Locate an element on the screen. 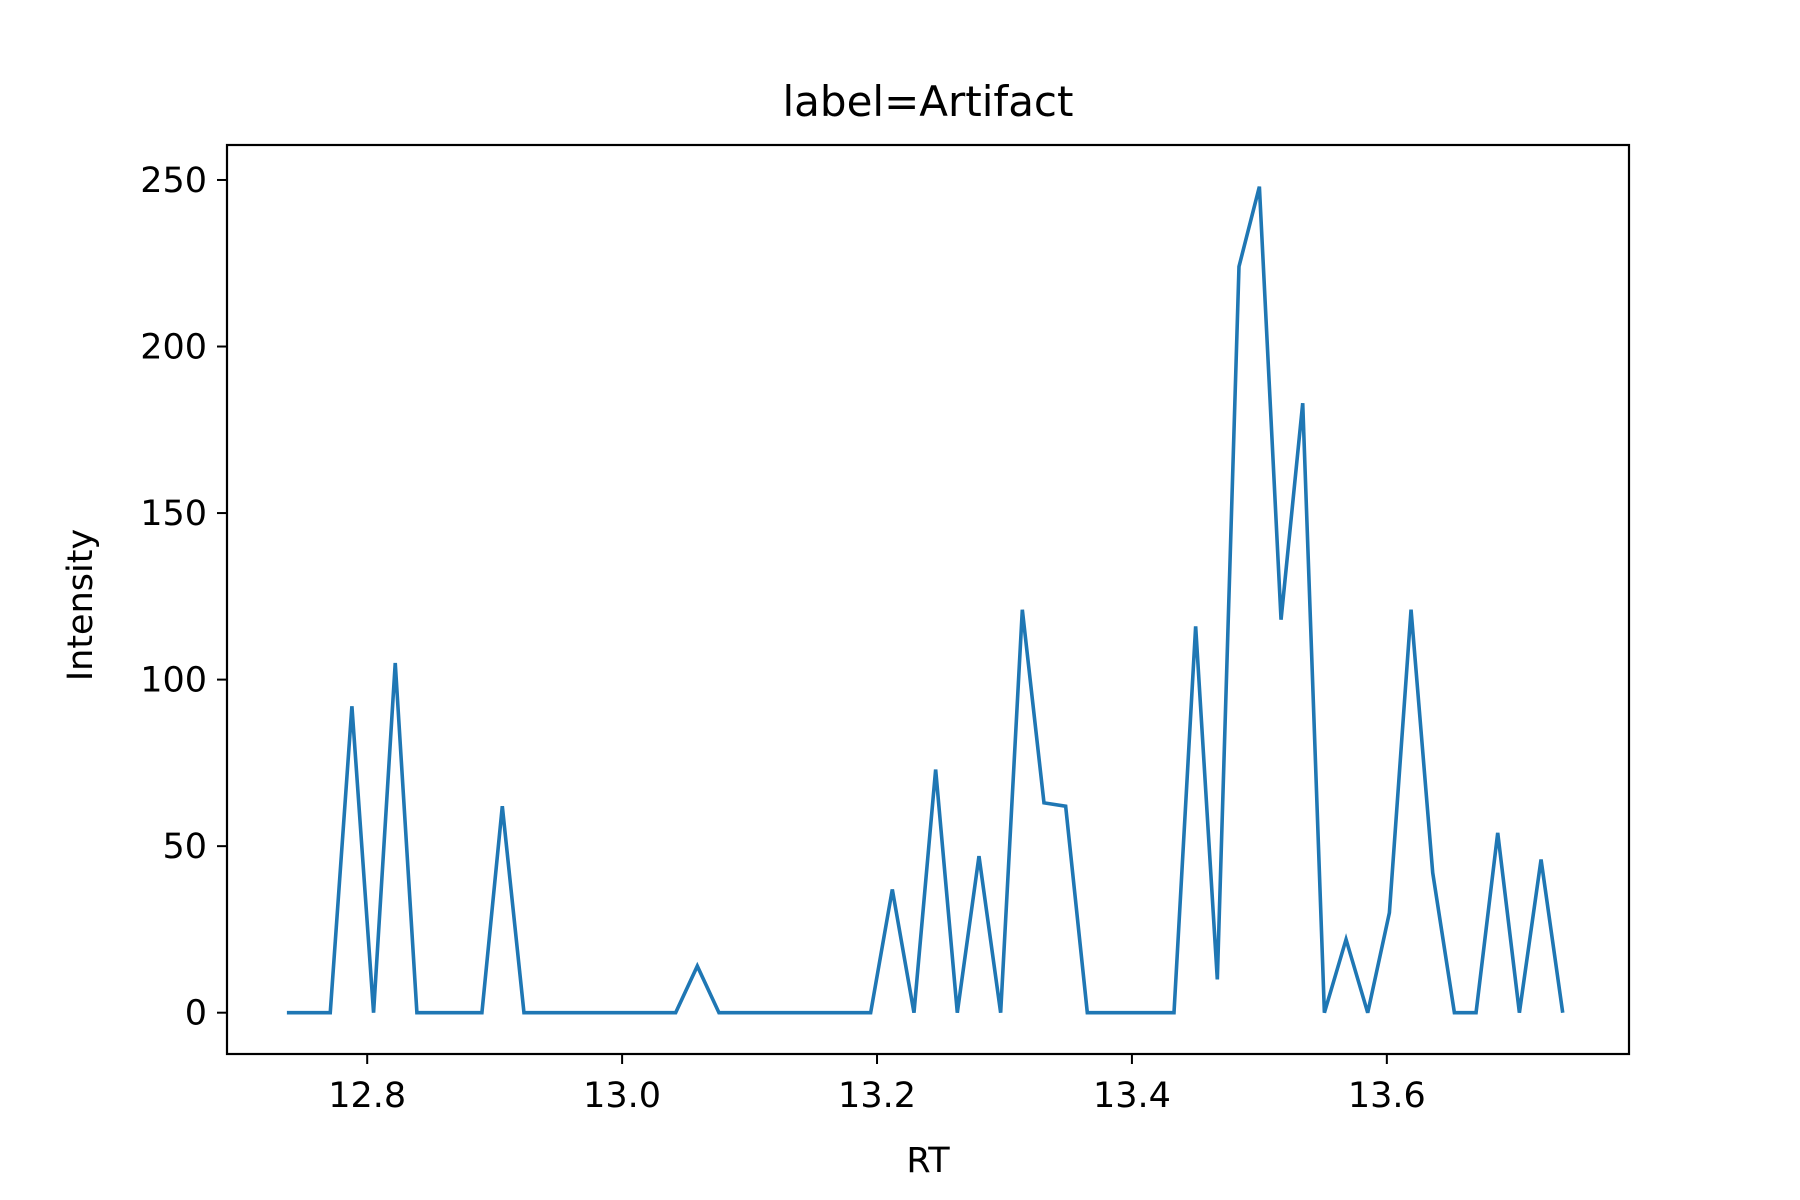 The height and width of the screenshot is (1200, 1800). x-tick-label: 13.0 is located at coordinates (622, 1096).